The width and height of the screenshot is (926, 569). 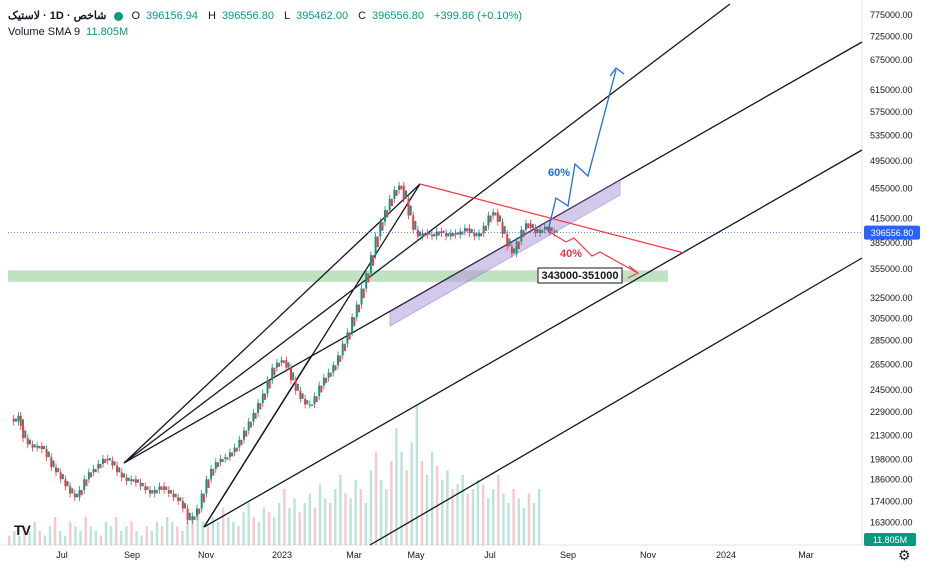 What do you see at coordinates (22, 530) in the screenshot?
I see `tradingview-logo-icon: TV` at bounding box center [22, 530].